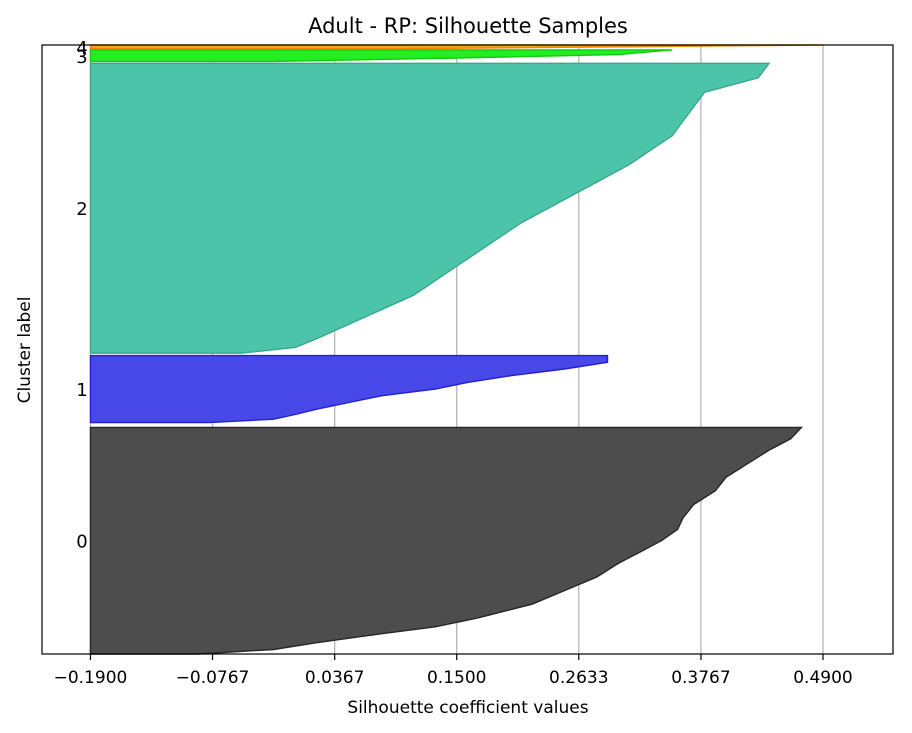 The width and height of the screenshot is (912, 733). Describe the element at coordinates (81, 295) in the screenshot. I see `cluster-labels: 0 1 2 34` at that location.